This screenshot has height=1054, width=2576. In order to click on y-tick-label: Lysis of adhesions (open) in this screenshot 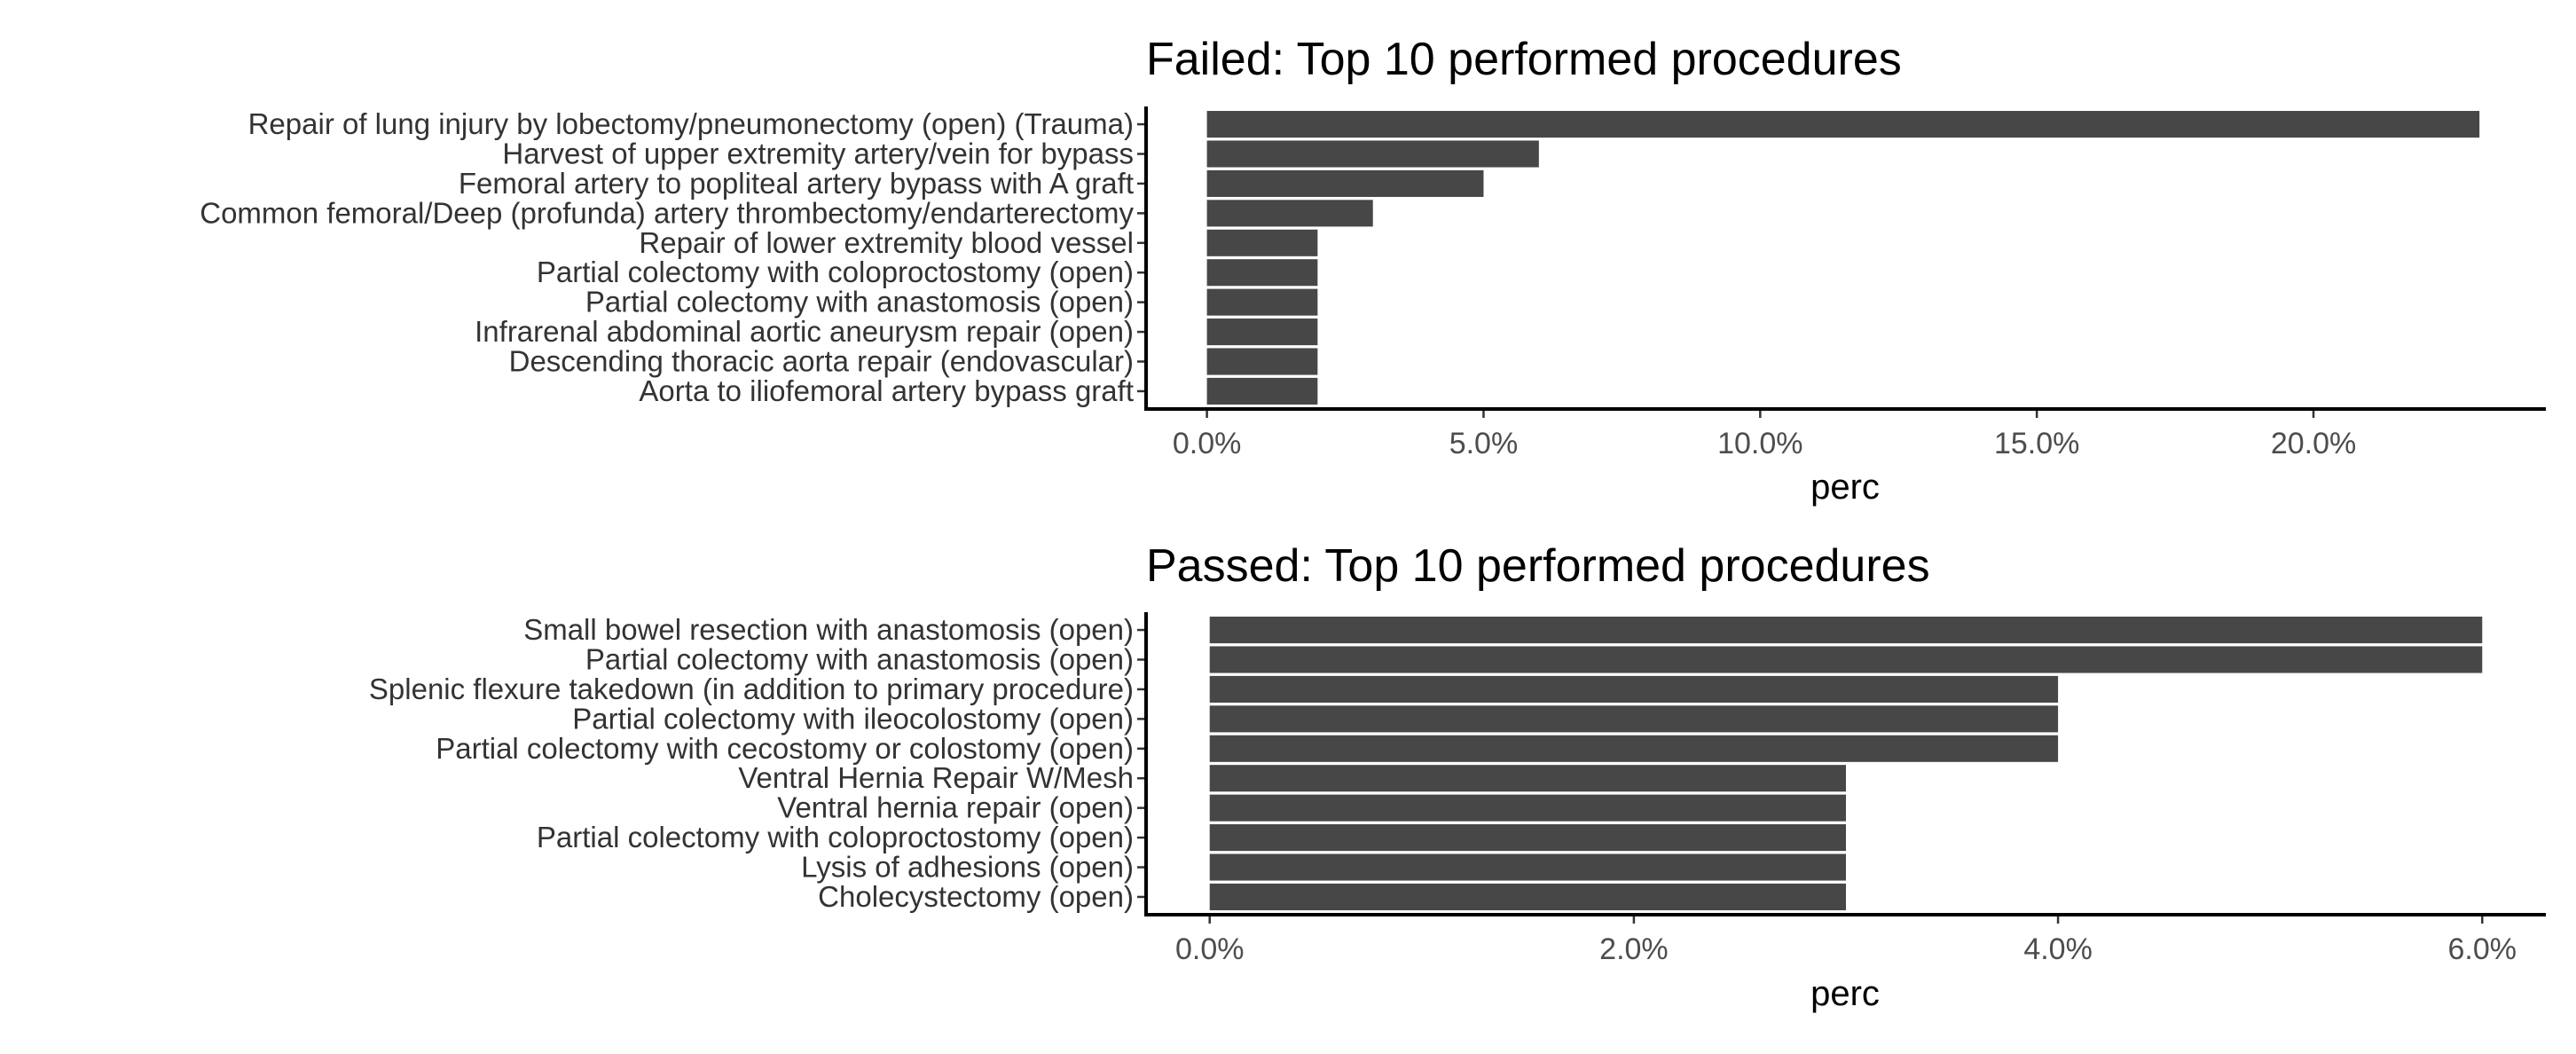, I will do `click(967, 868)`.